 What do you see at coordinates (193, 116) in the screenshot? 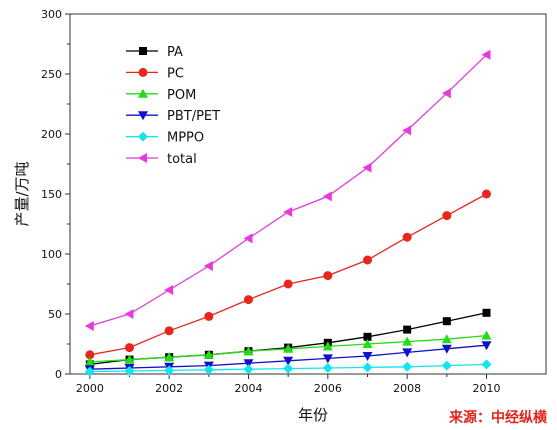
I see `legend-label: PBT/PET` at bounding box center [193, 116].